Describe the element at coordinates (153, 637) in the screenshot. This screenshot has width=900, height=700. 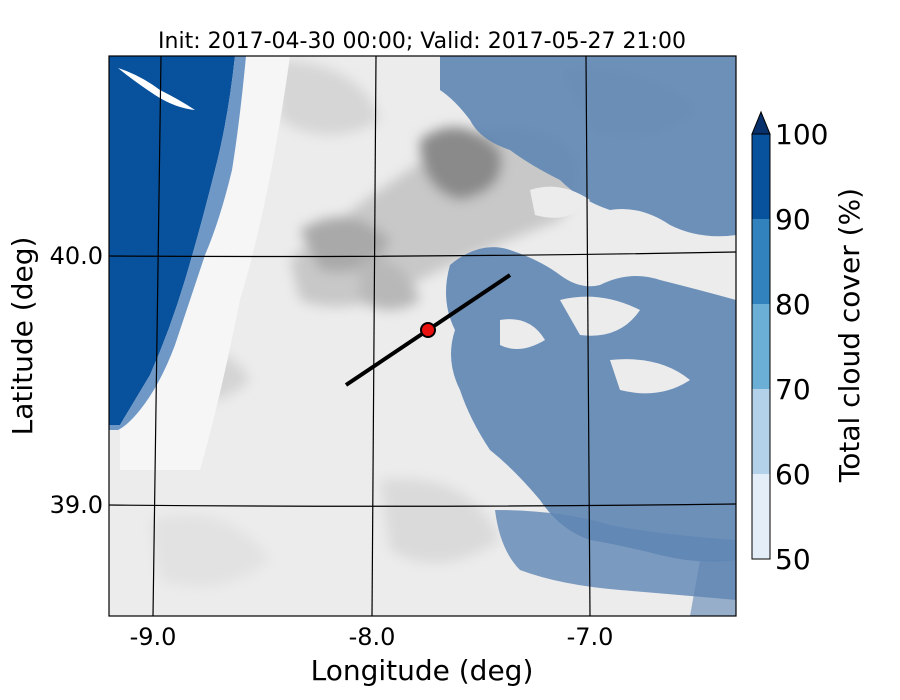
I see `x-tick-label: -9.0` at that location.